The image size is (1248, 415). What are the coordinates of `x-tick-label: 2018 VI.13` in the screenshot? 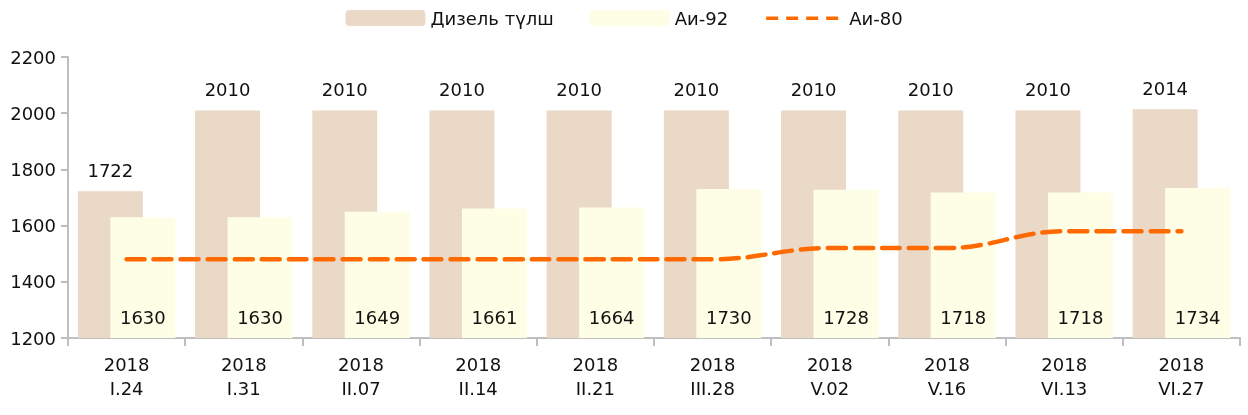 It's located at (1064, 376).